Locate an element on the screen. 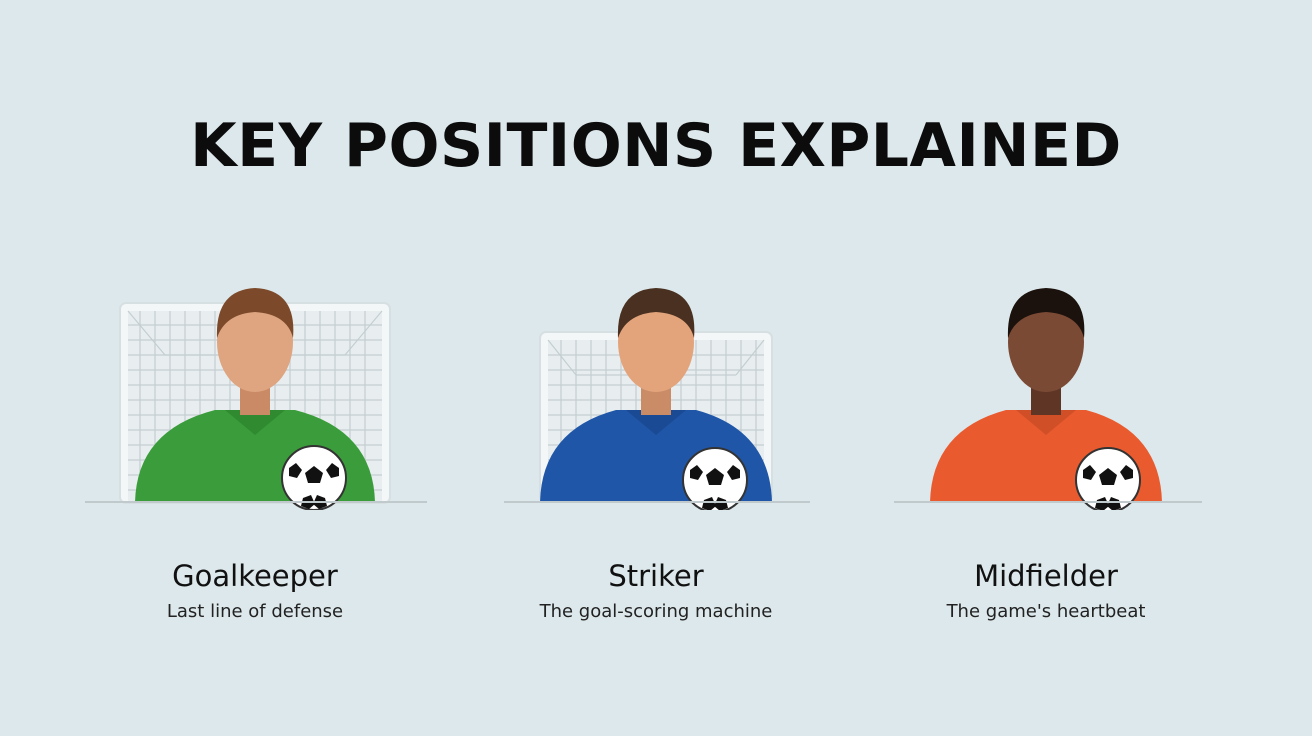 Image resolution: width=1312 pixels, height=736 pixels. striker-illustration is located at coordinates (657, 399).